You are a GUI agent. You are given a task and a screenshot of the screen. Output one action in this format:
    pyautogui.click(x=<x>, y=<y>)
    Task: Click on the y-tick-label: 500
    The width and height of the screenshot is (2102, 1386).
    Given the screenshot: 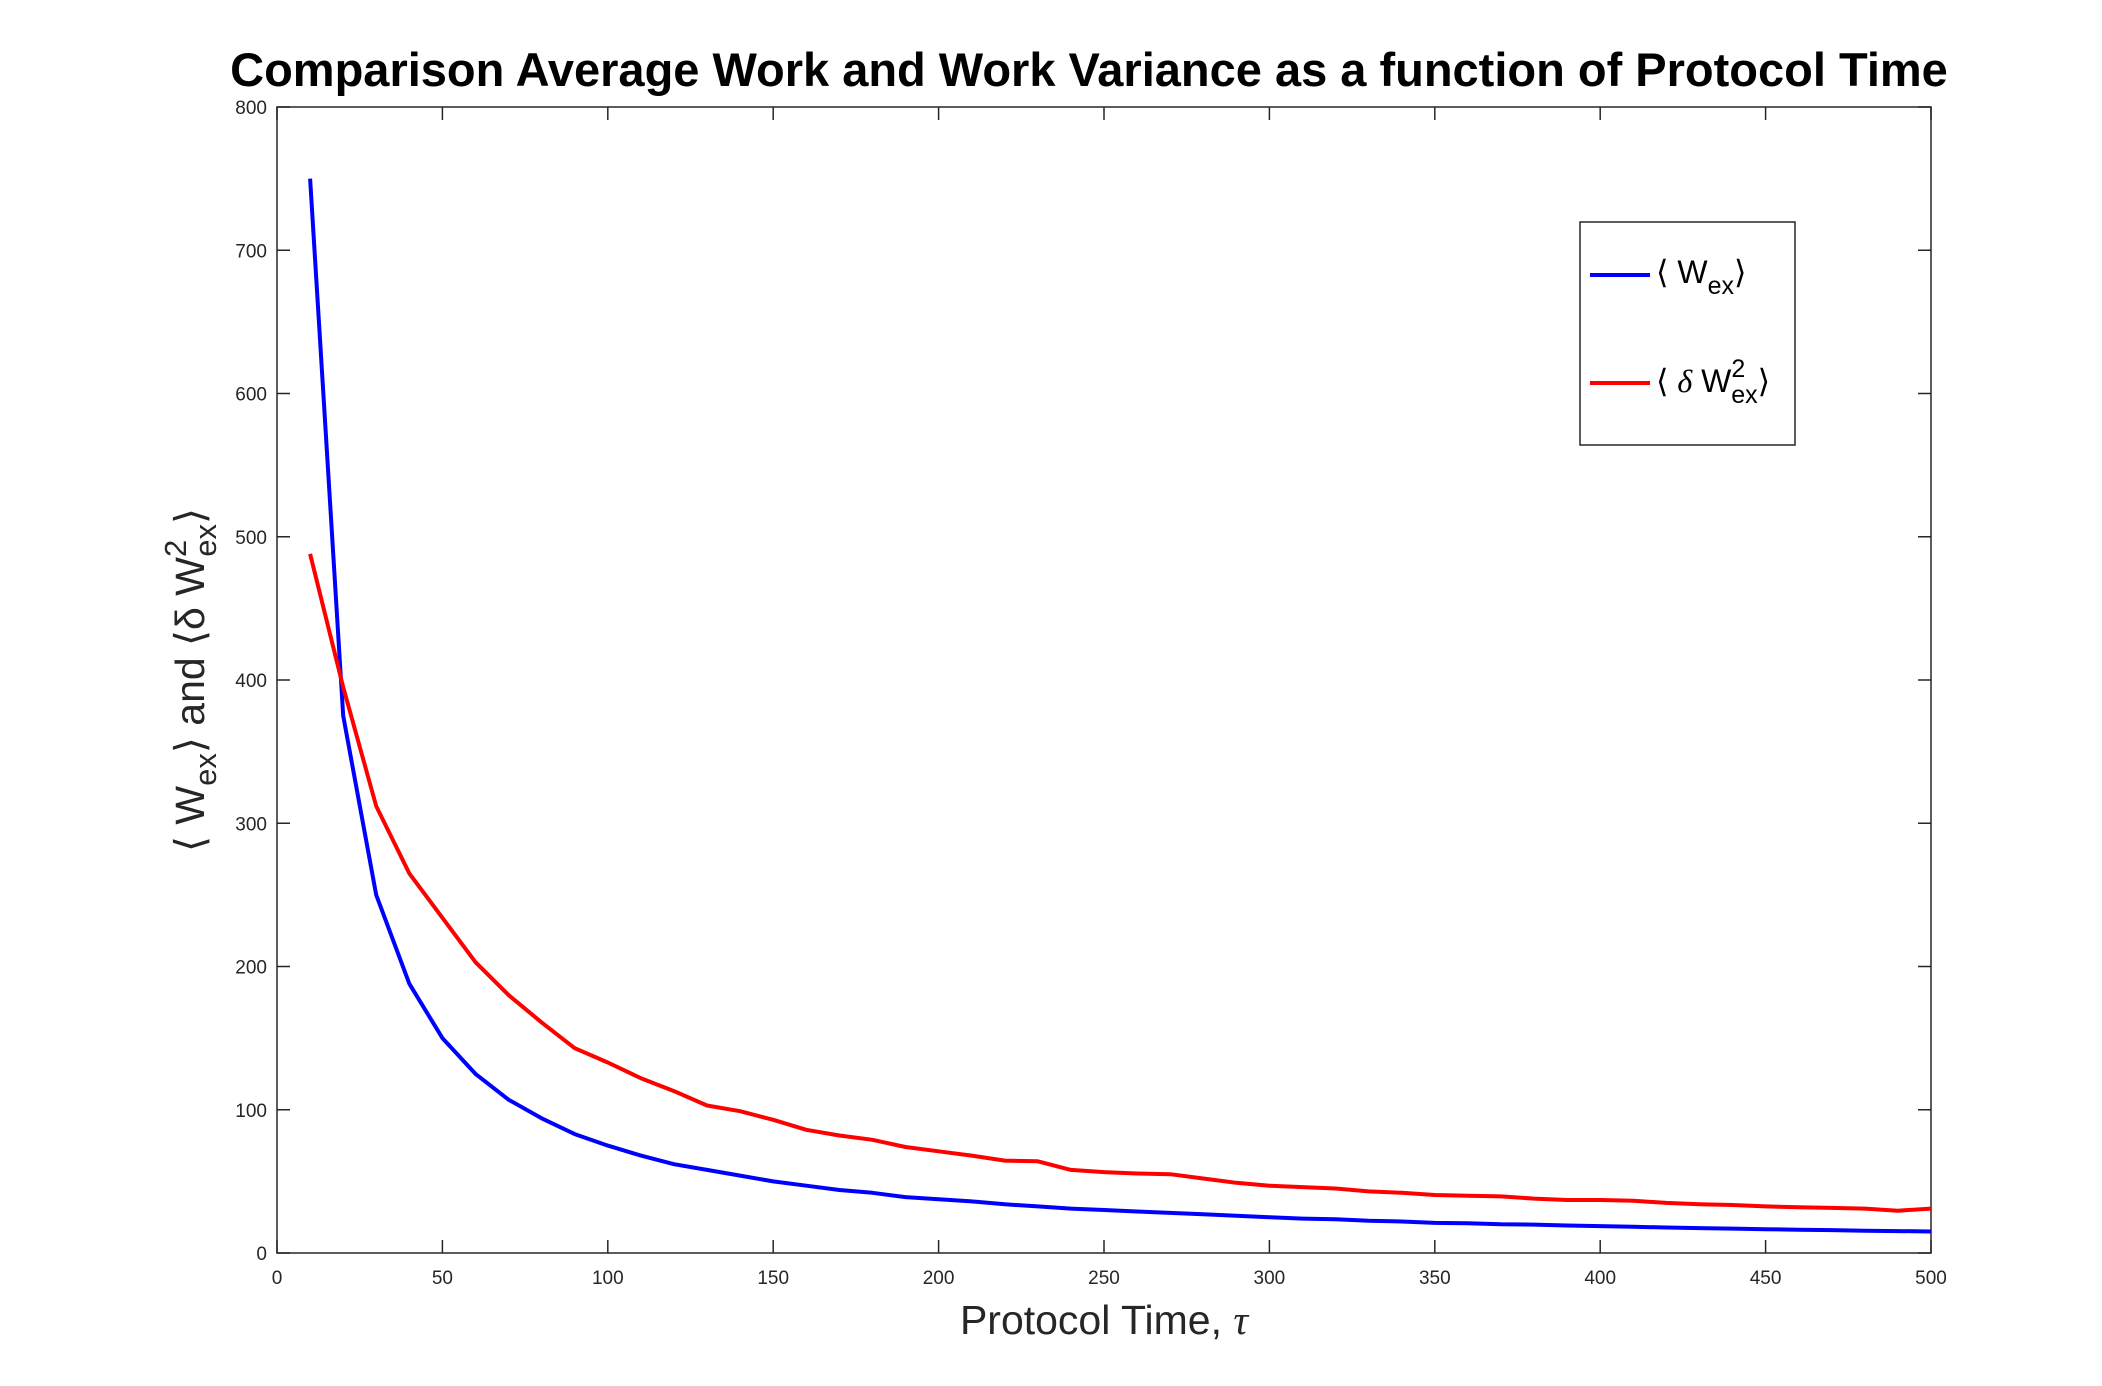 What is the action you would take?
    pyautogui.click(x=251, y=538)
    